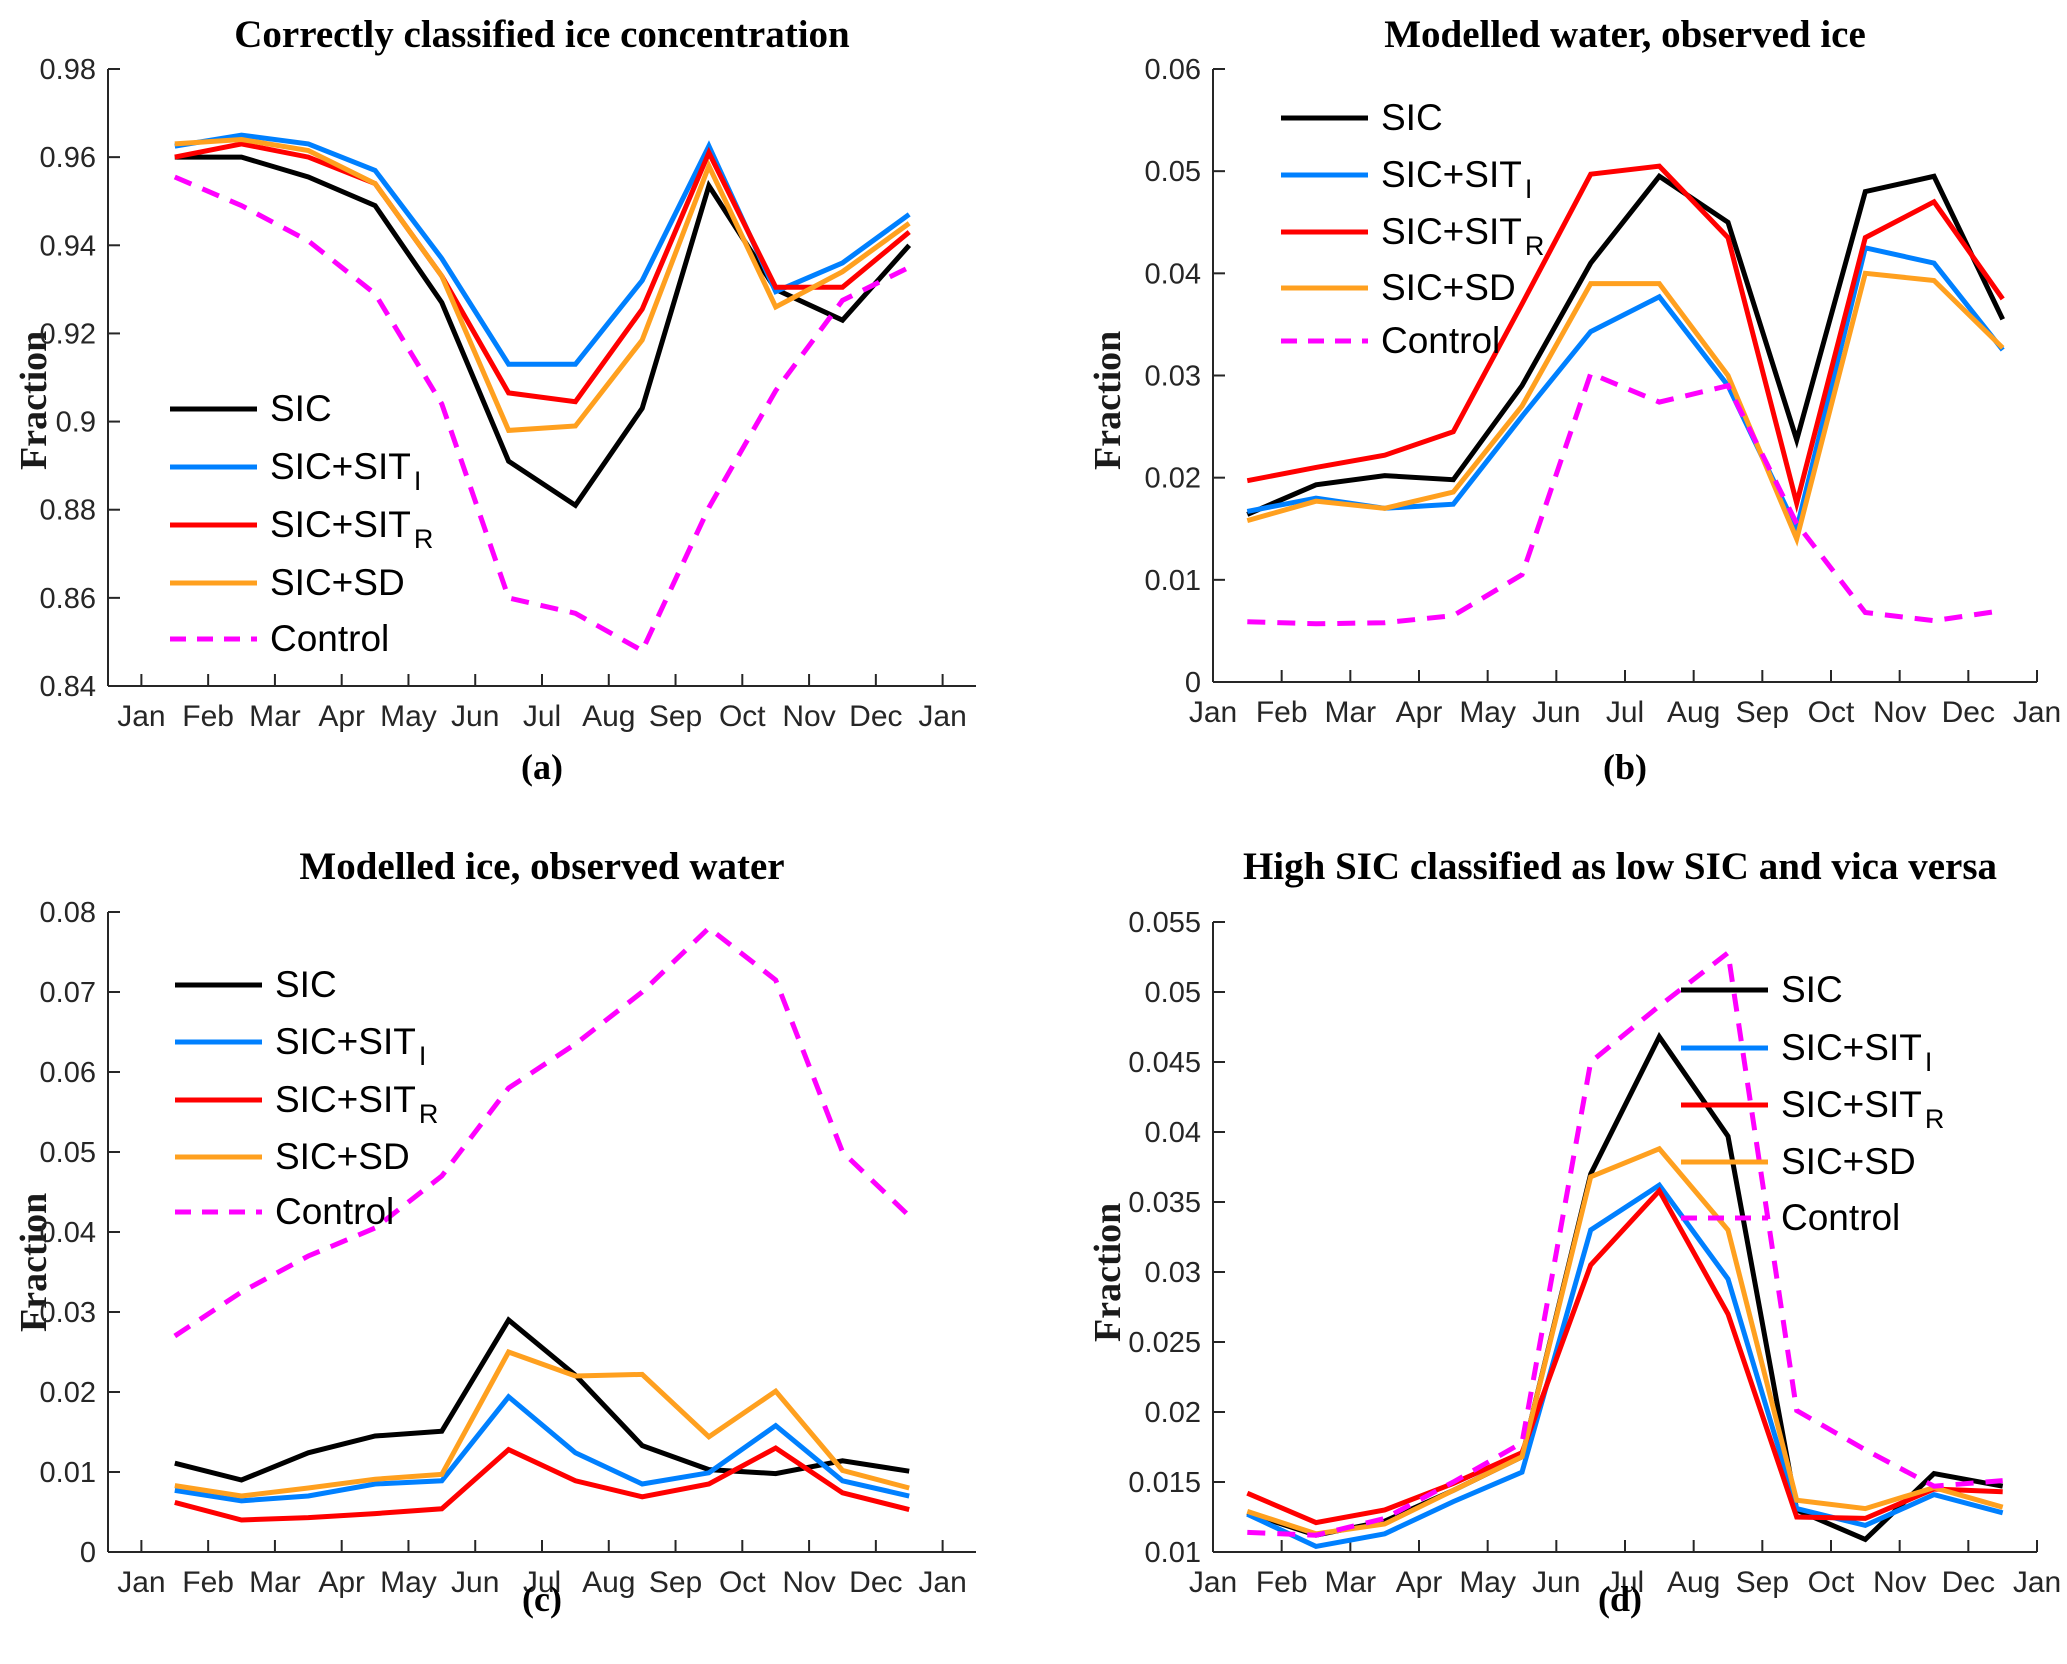  I want to click on y-tick-label: 0.025, so click(1164, 1343).